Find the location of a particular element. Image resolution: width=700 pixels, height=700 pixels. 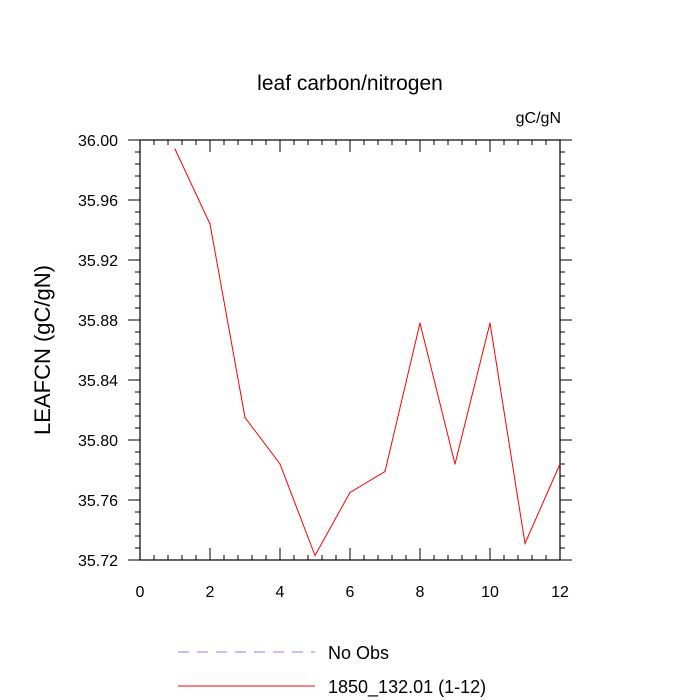

chart-title: leaf carbon/nitrogen is located at coordinates (350, 83).